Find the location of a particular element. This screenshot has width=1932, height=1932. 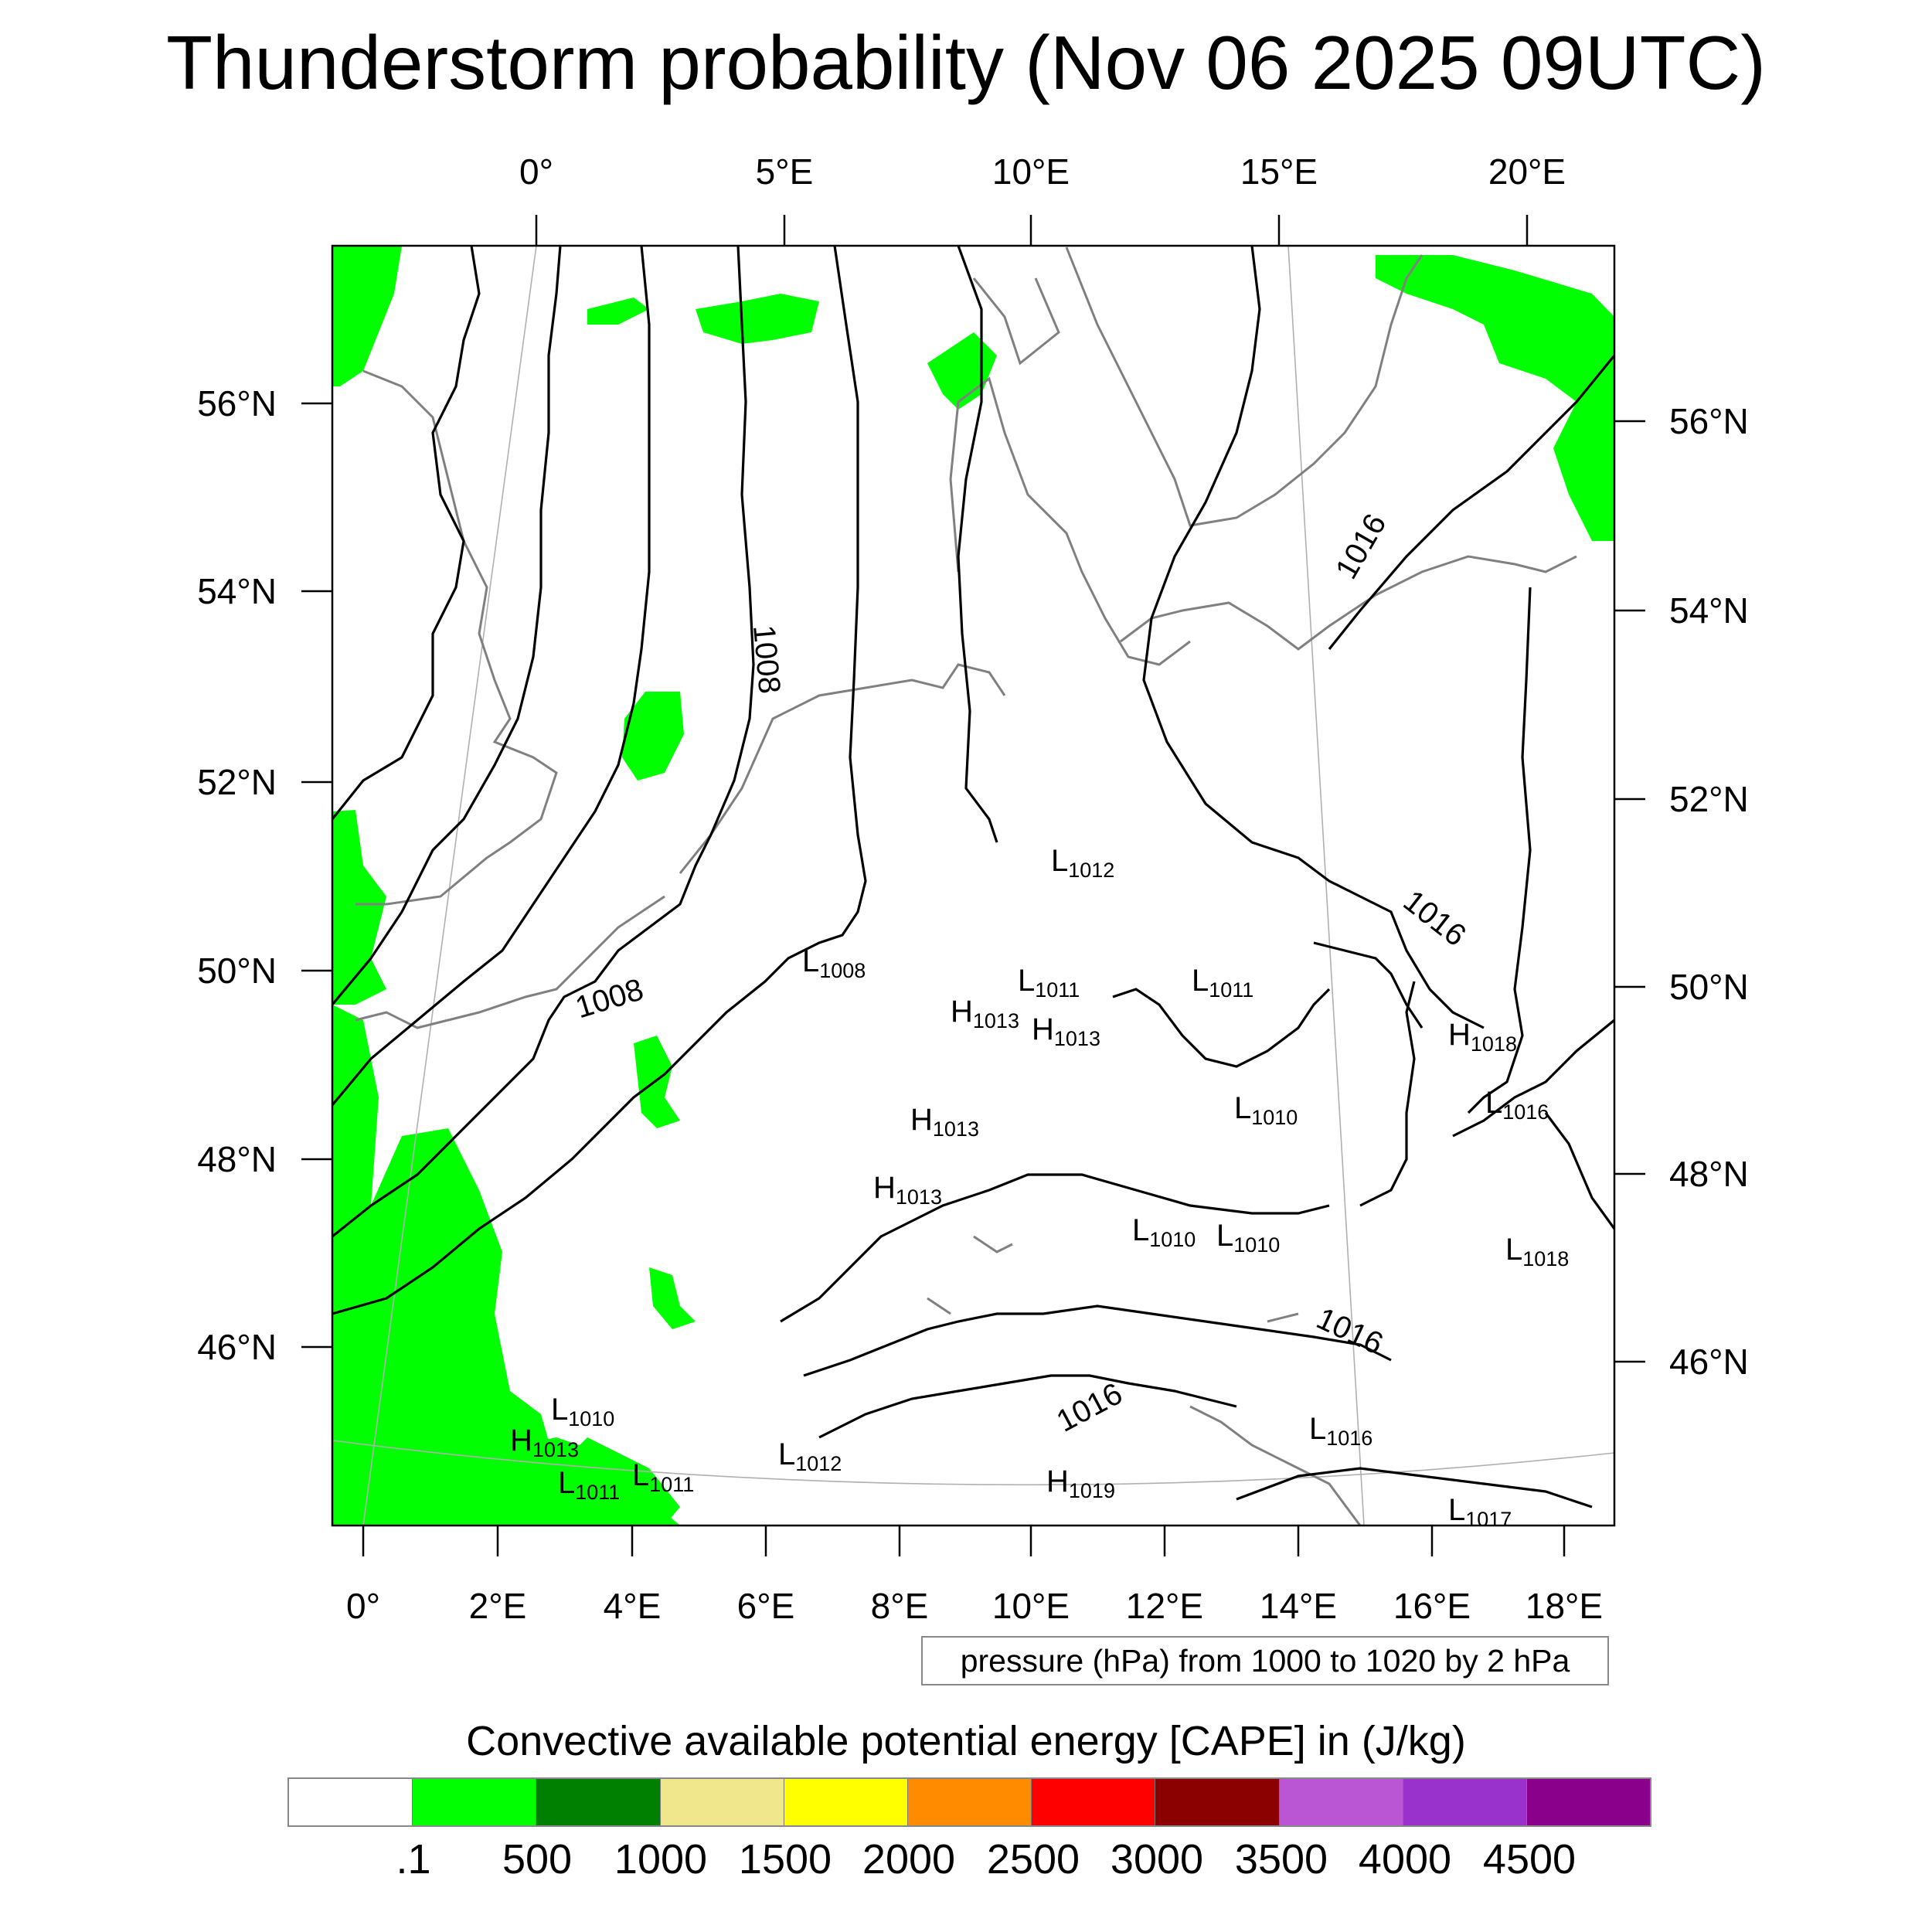

top-lon-tick: 20°E is located at coordinates (1527, 171).